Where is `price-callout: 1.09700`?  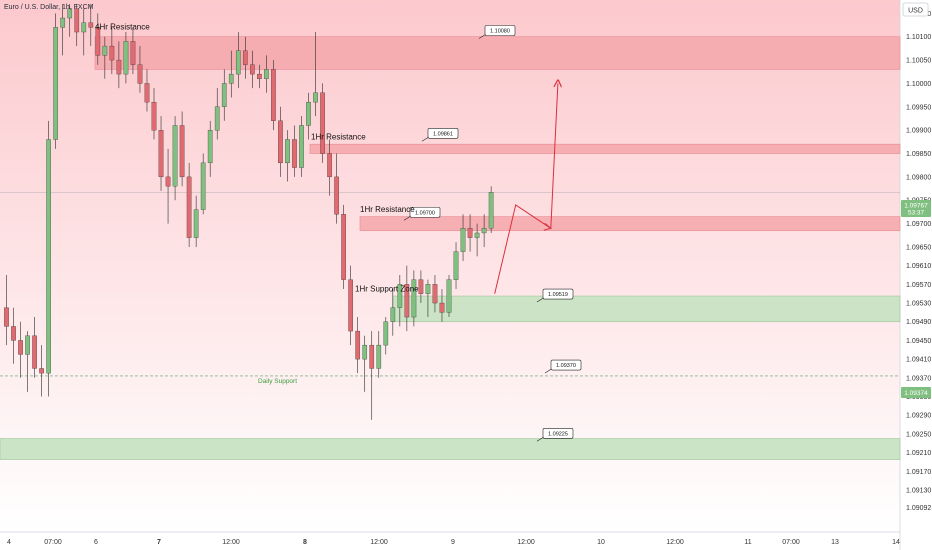
price-callout: 1.09700 is located at coordinates (422, 213).